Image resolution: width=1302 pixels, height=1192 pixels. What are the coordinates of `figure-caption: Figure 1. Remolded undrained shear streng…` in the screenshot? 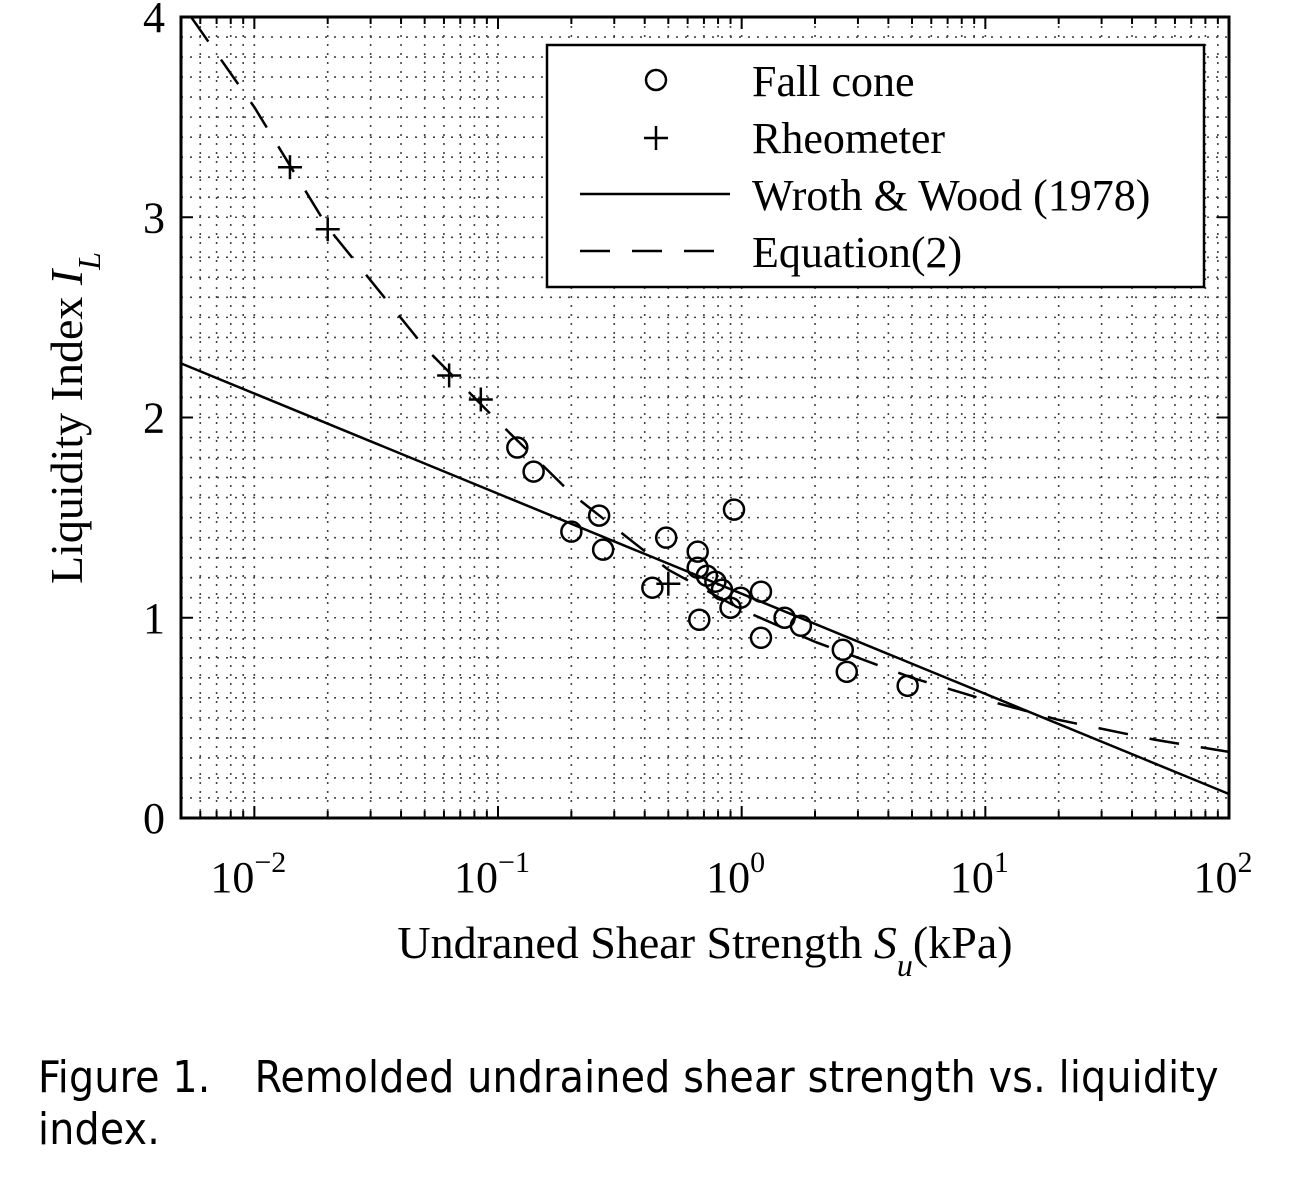 It's located at (658, 1104).